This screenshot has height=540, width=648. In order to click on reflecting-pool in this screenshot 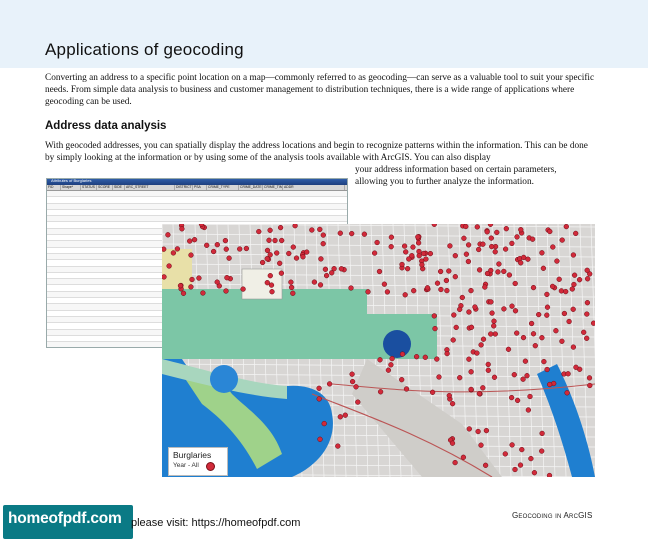, I will do `click(397, 344)`.